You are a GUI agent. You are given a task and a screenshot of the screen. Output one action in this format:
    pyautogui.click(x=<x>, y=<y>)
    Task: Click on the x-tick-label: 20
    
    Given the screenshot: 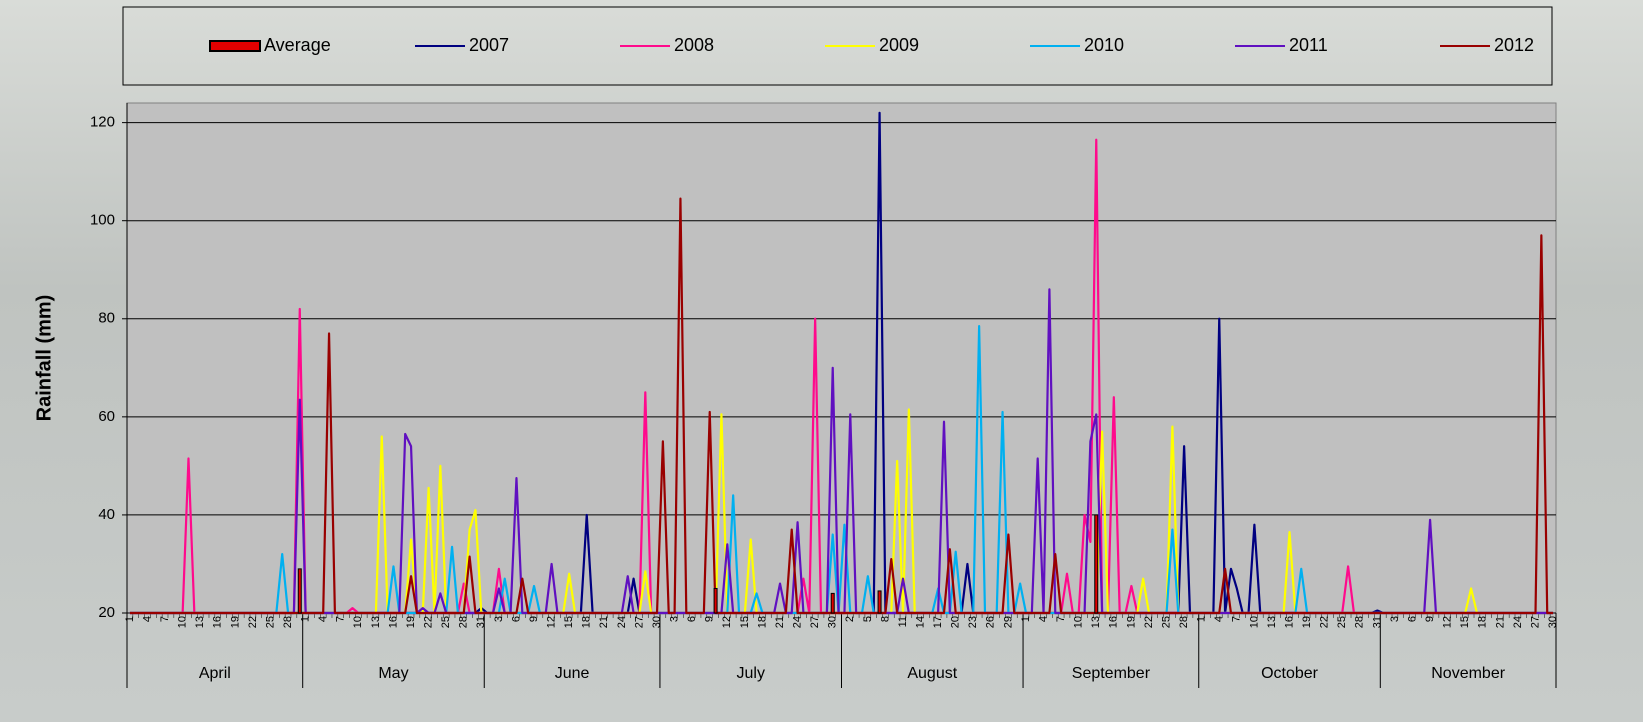 What is the action you would take?
    pyautogui.click(x=956, y=622)
    